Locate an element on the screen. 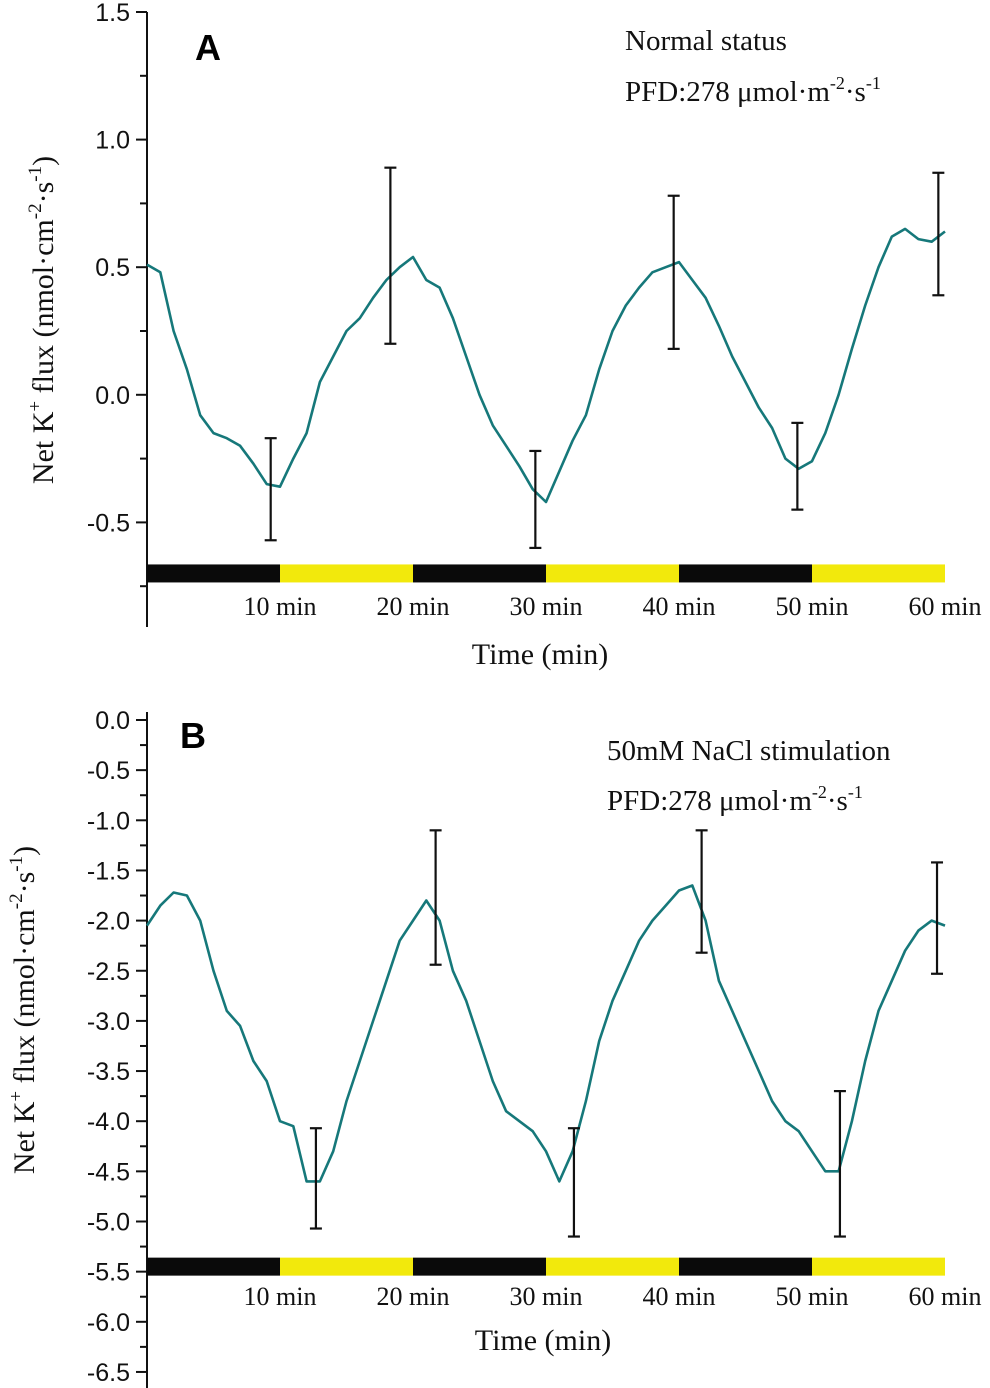 This screenshot has width=990, height=1388. panel-label-a: A is located at coordinates (208, 47).